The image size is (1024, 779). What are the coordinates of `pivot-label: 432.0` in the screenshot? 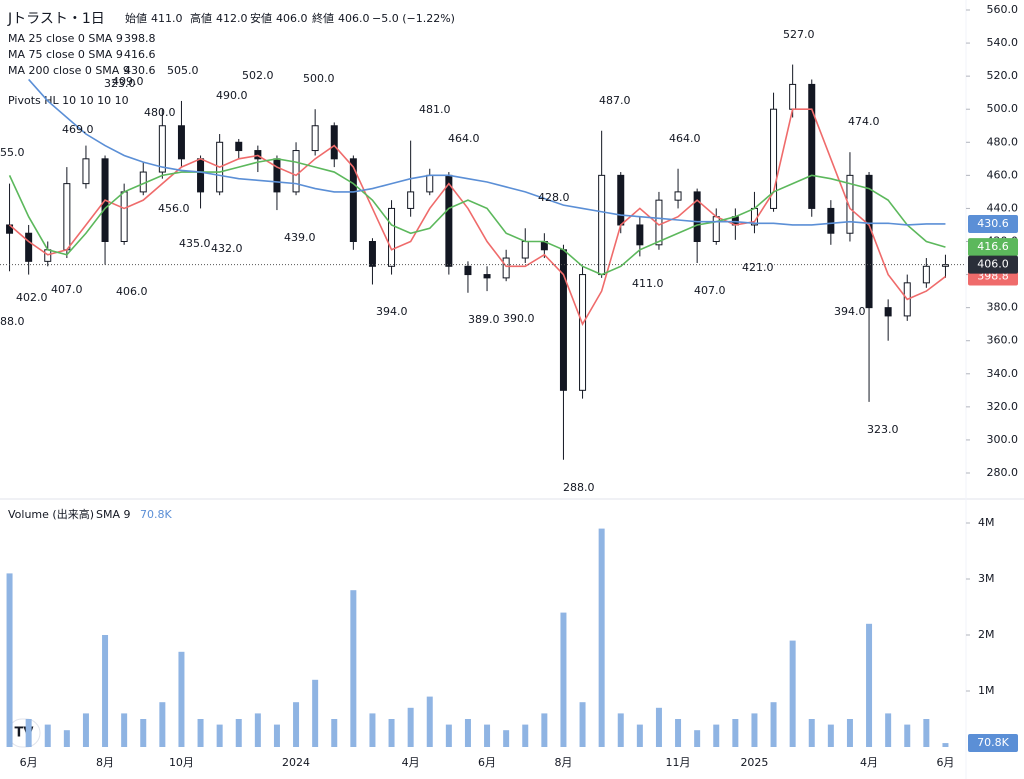 It's located at (227, 248).